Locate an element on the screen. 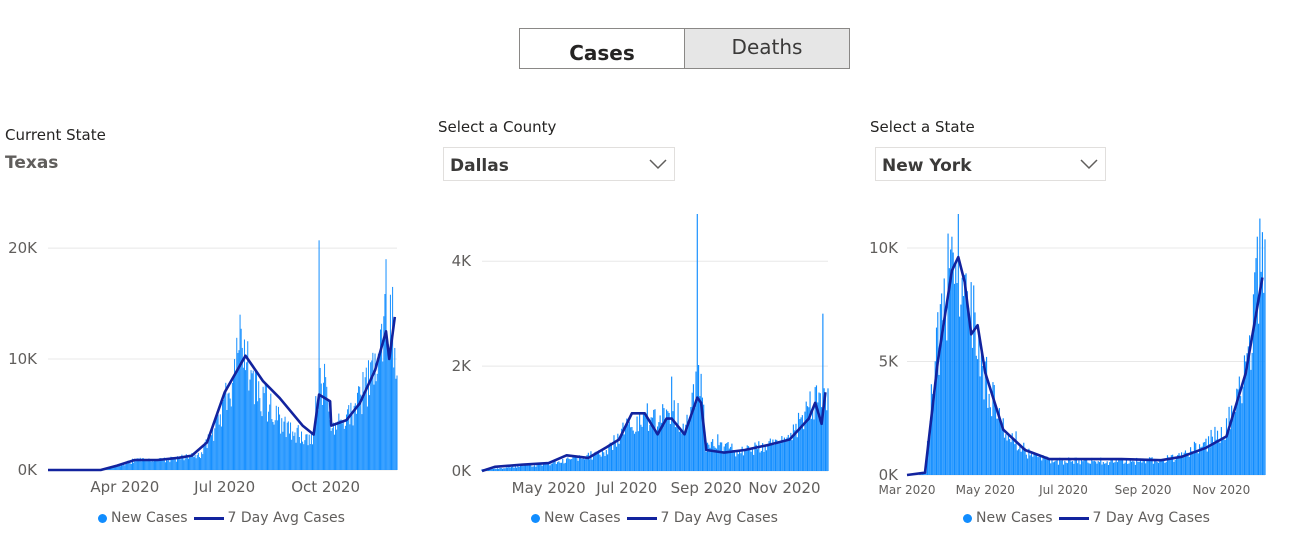 The width and height of the screenshot is (1300, 538). county-dropdown: Dallas is located at coordinates (559, 164).